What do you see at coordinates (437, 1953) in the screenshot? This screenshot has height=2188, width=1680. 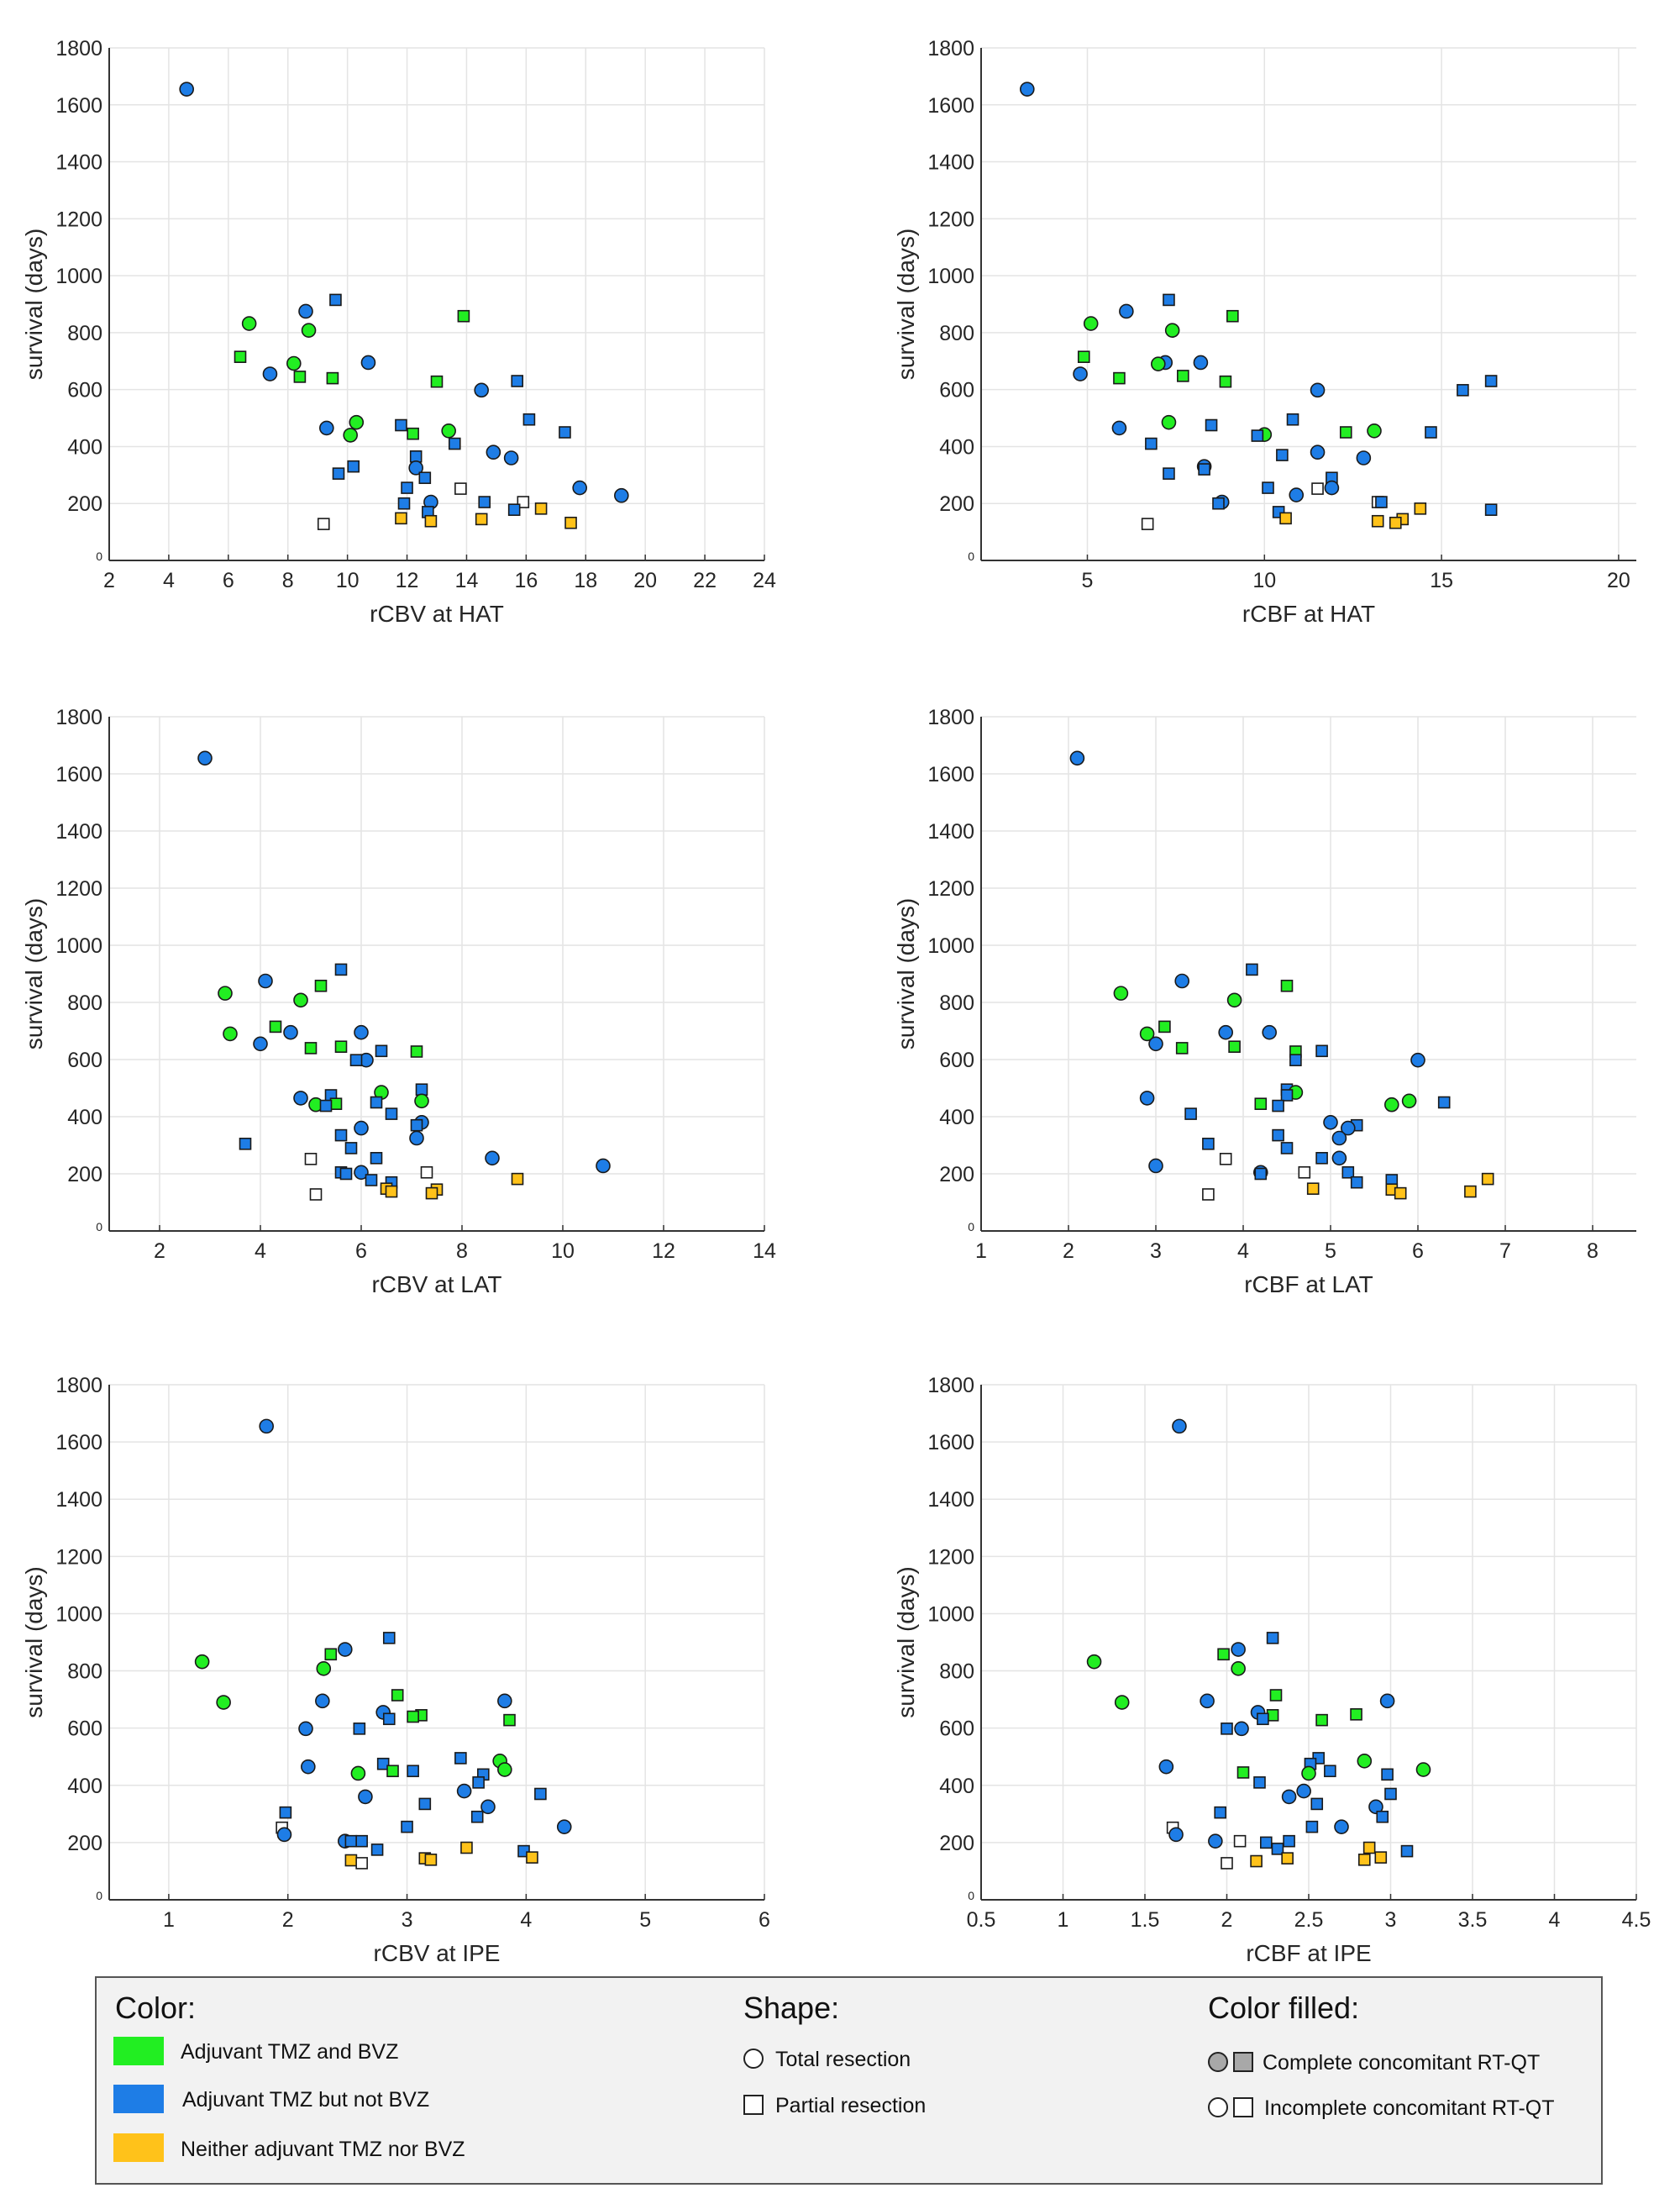 I see `x-axis-label: rCBV at IPE` at bounding box center [437, 1953].